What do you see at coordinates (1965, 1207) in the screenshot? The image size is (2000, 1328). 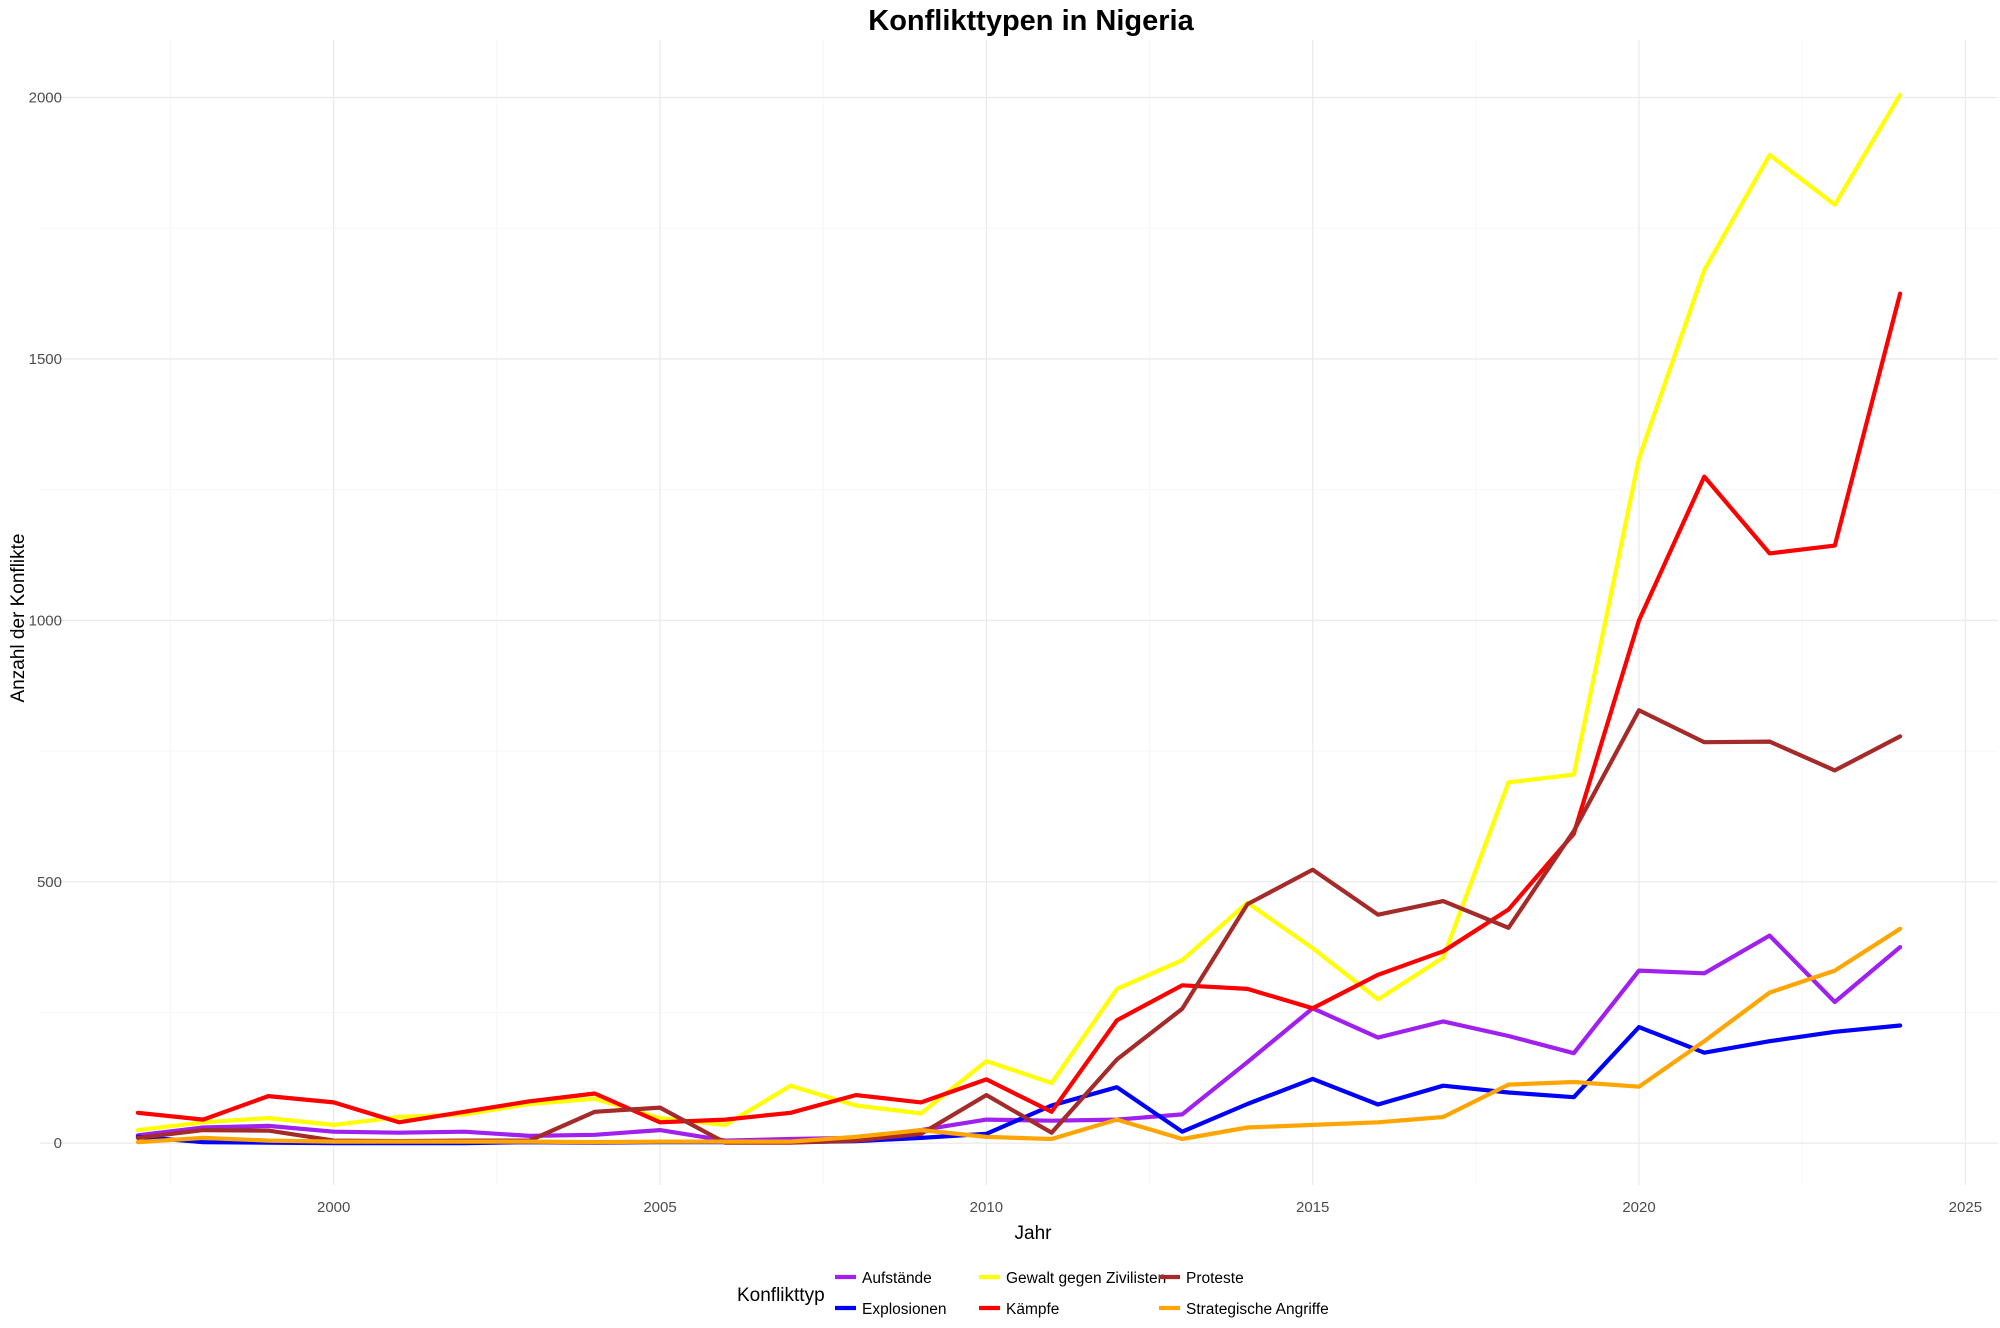 I see `x-tick-label: 2025` at bounding box center [1965, 1207].